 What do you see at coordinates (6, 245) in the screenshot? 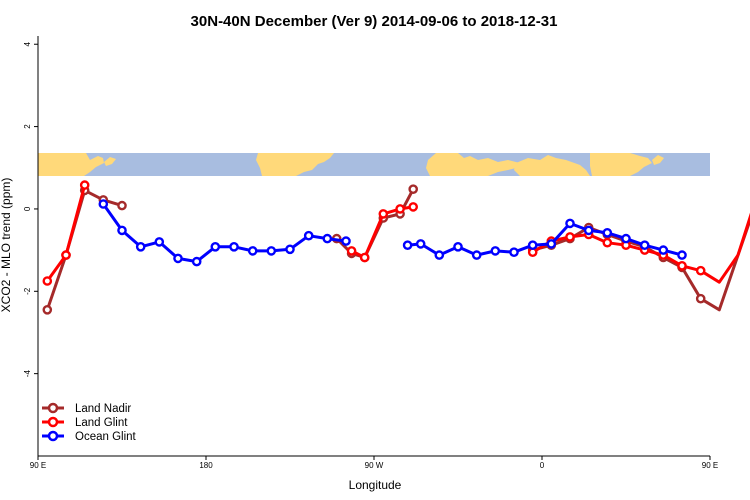
I see `y-axis-label: XCO2 - MLO trend (ppm)` at bounding box center [6, 245].